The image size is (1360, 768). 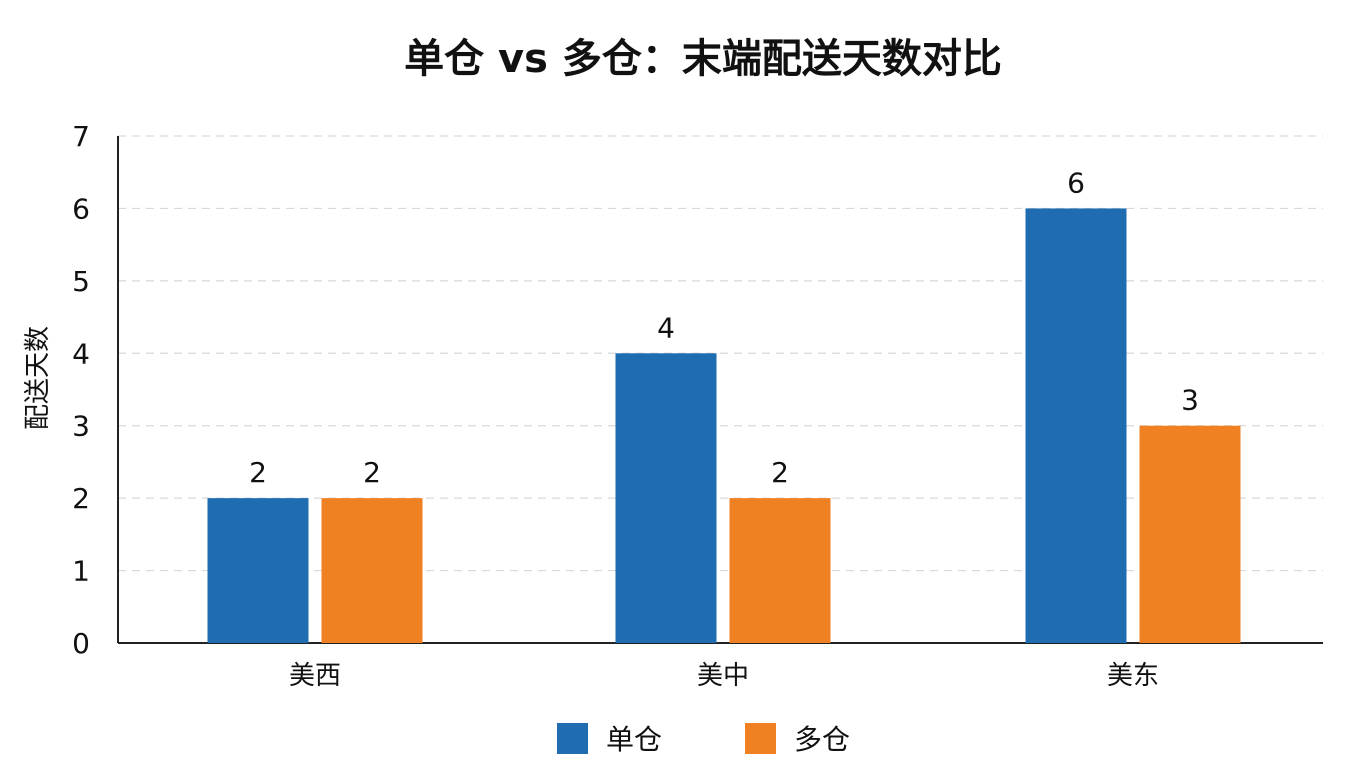 I want to click on y-tick-label: 2, so click(x=81, y=498).